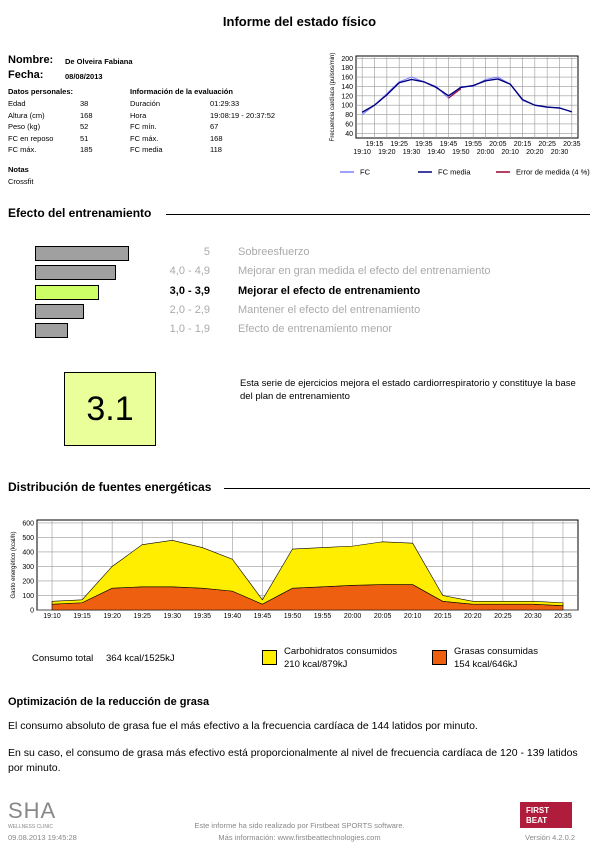 This screenshot has width=599, height=849. Describe the element at coordinates (14, 564) in the screenshot. I see `y-axis-label: Gasto energético (kcal/h)` at that location.